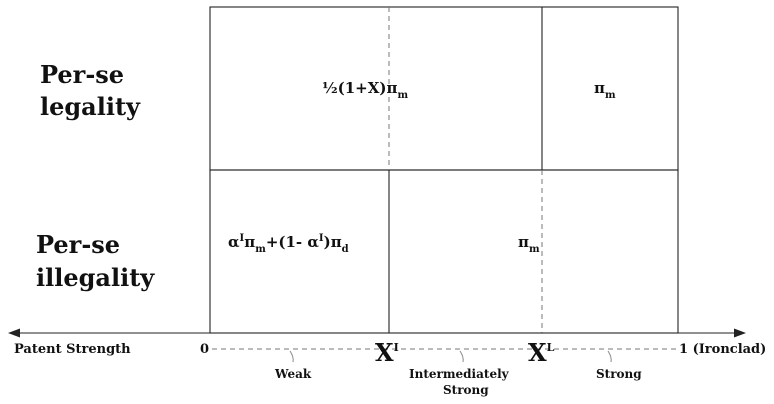 This screenshot has height=404, width=774. I want to click on cell-top-right-payoff: πm, so click(605, 90).